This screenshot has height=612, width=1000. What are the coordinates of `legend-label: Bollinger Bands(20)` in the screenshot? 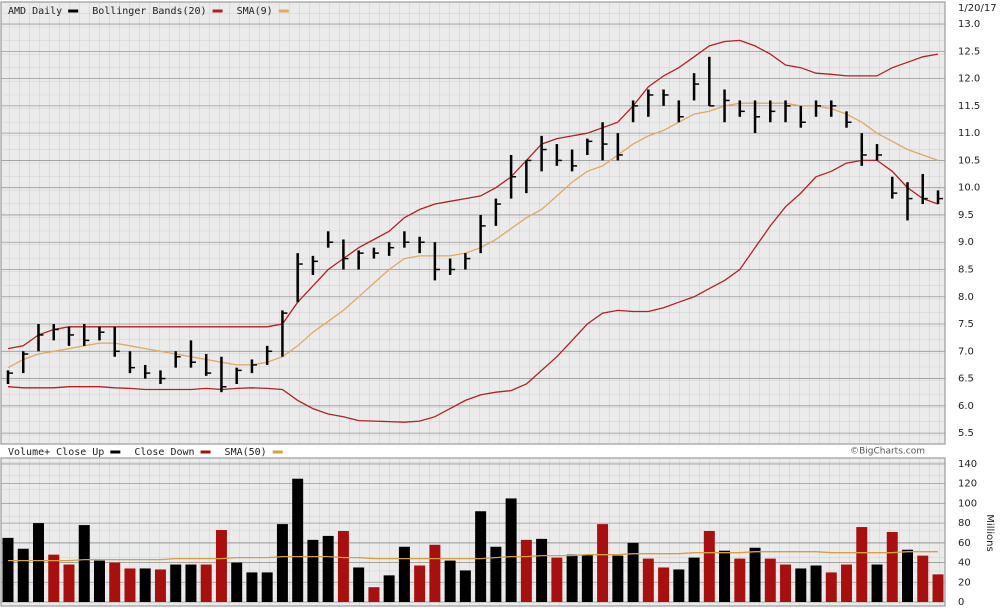 It's located at (149, 11).